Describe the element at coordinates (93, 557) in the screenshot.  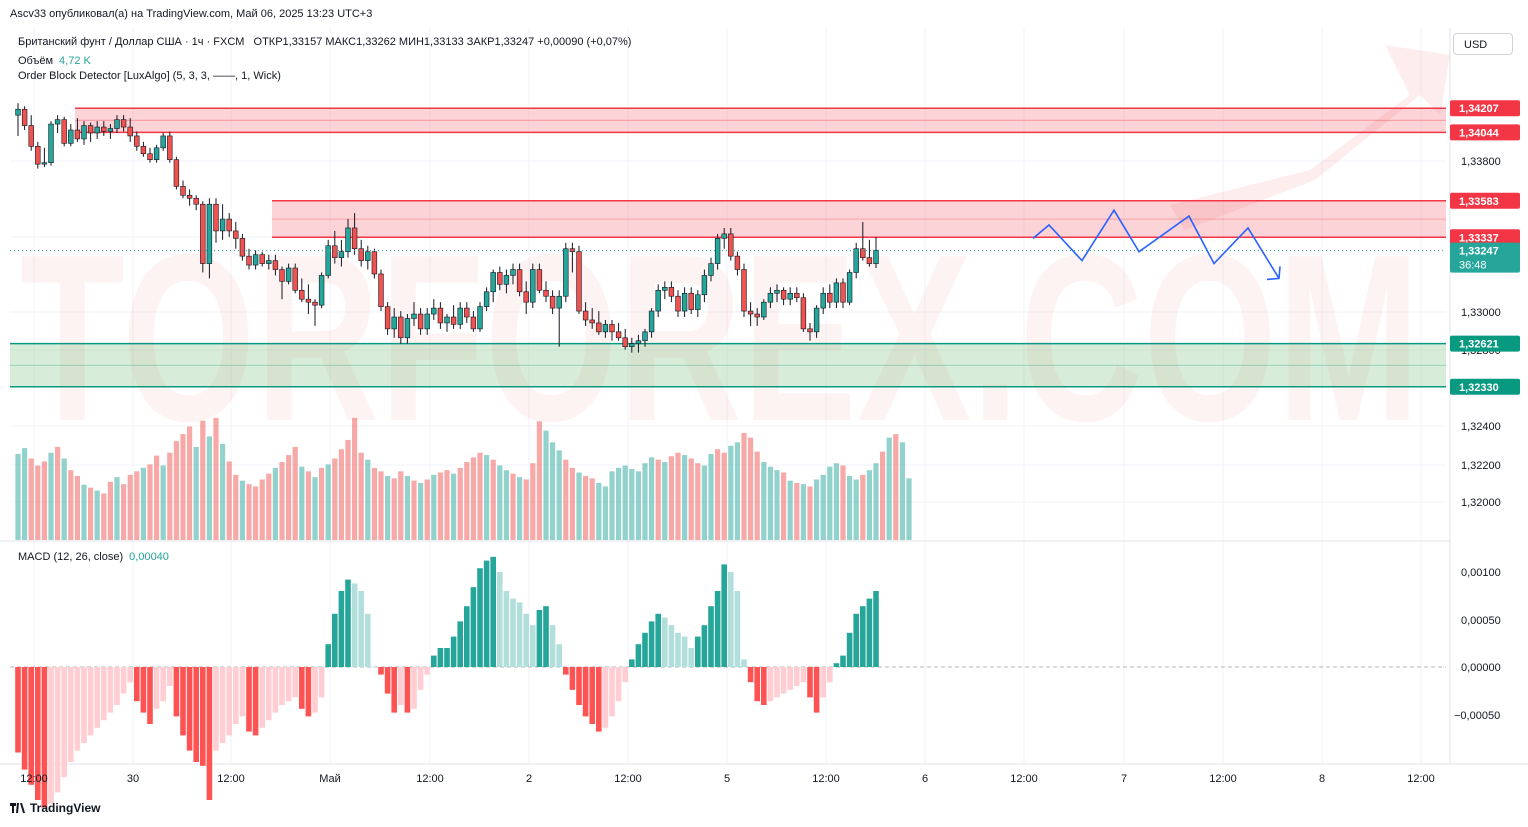
I see `macd-legend: MACD (12, 26, close) 0,00040` at that location.